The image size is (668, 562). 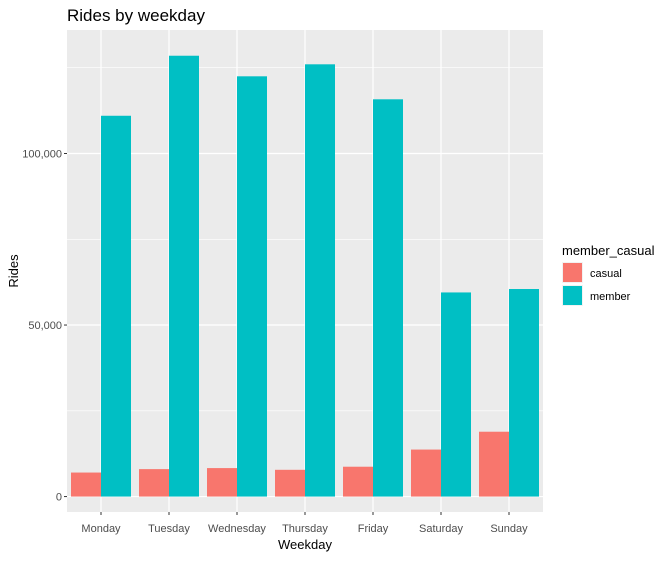 I want to click on legend-label-member: member, so click(x=610, y=297).